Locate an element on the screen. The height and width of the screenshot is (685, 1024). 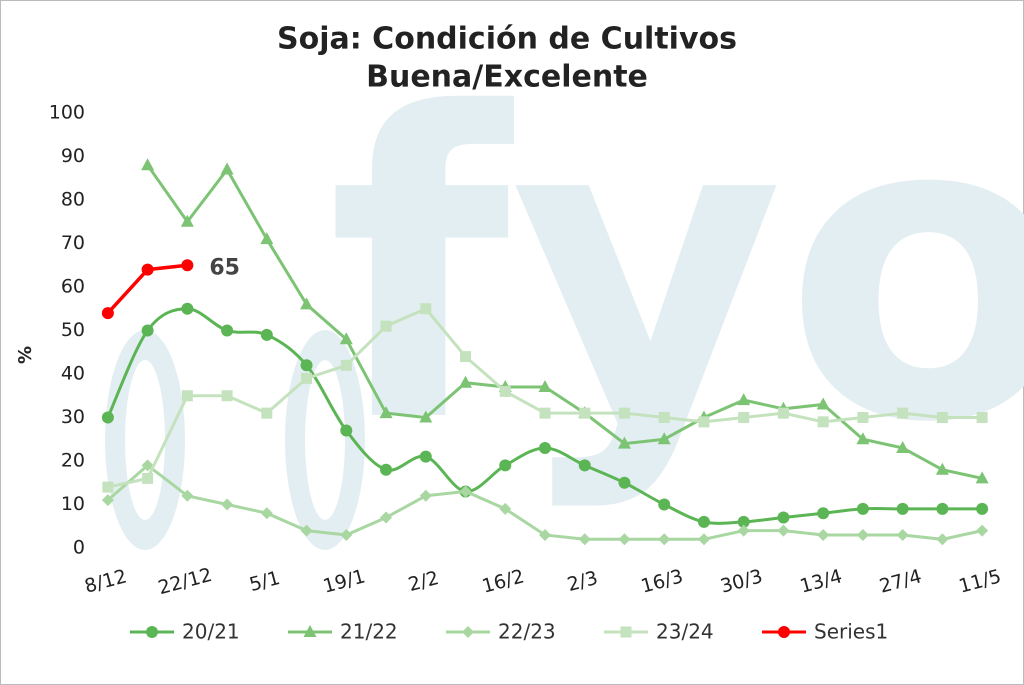
y-tick-label: 30 is located at coordinates (73, 417).